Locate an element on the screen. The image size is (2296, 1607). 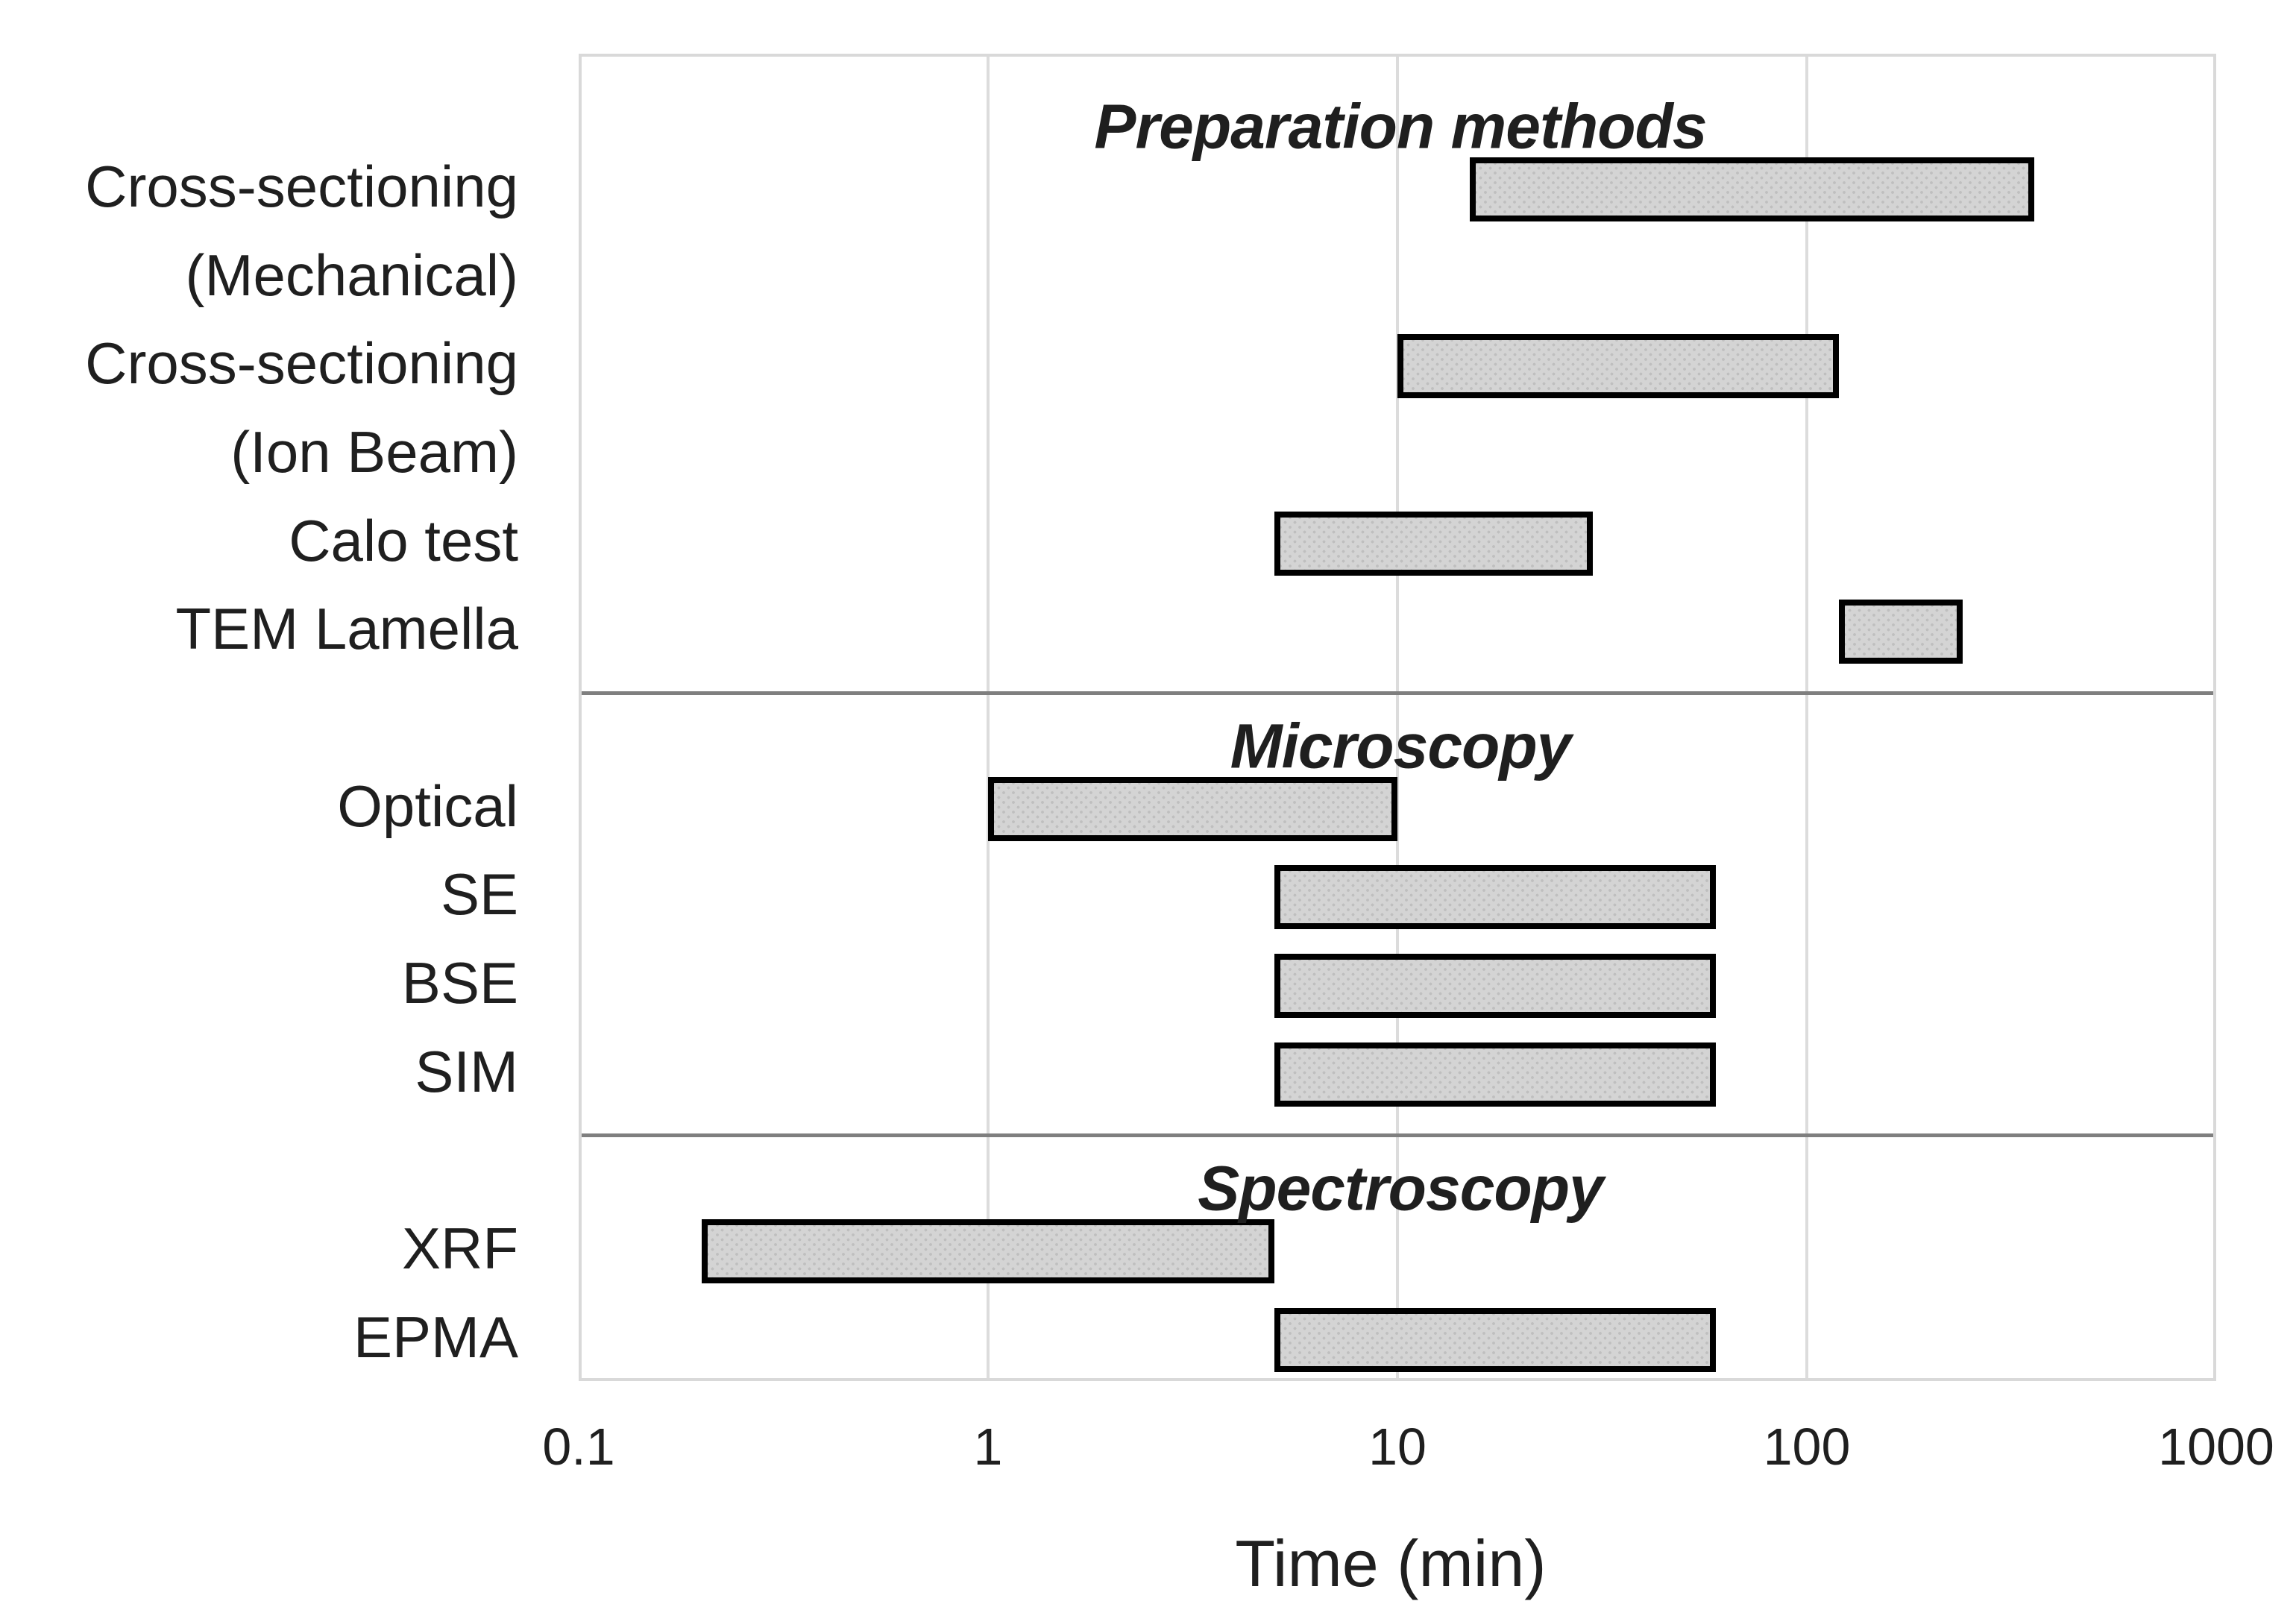
category-label-xrf: XRF is located at coordinates (460, 1249).